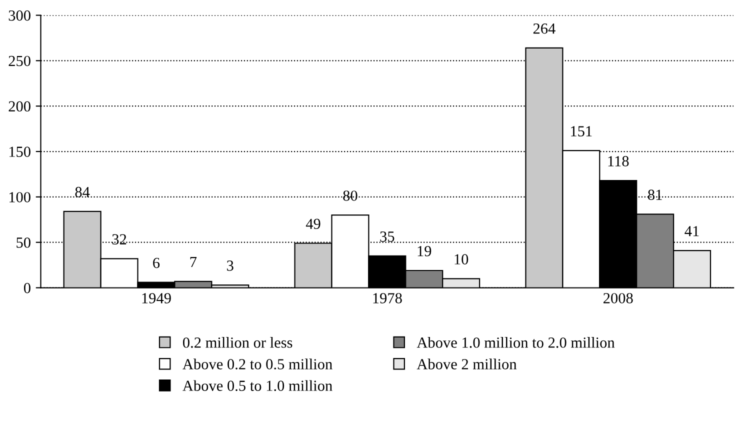 This screenshot has height=436, width=741. What do you see at coordinates (466, 364) in the screenshot?
I see `legend-label: Above 2 million` at bounding box center [466, 364].